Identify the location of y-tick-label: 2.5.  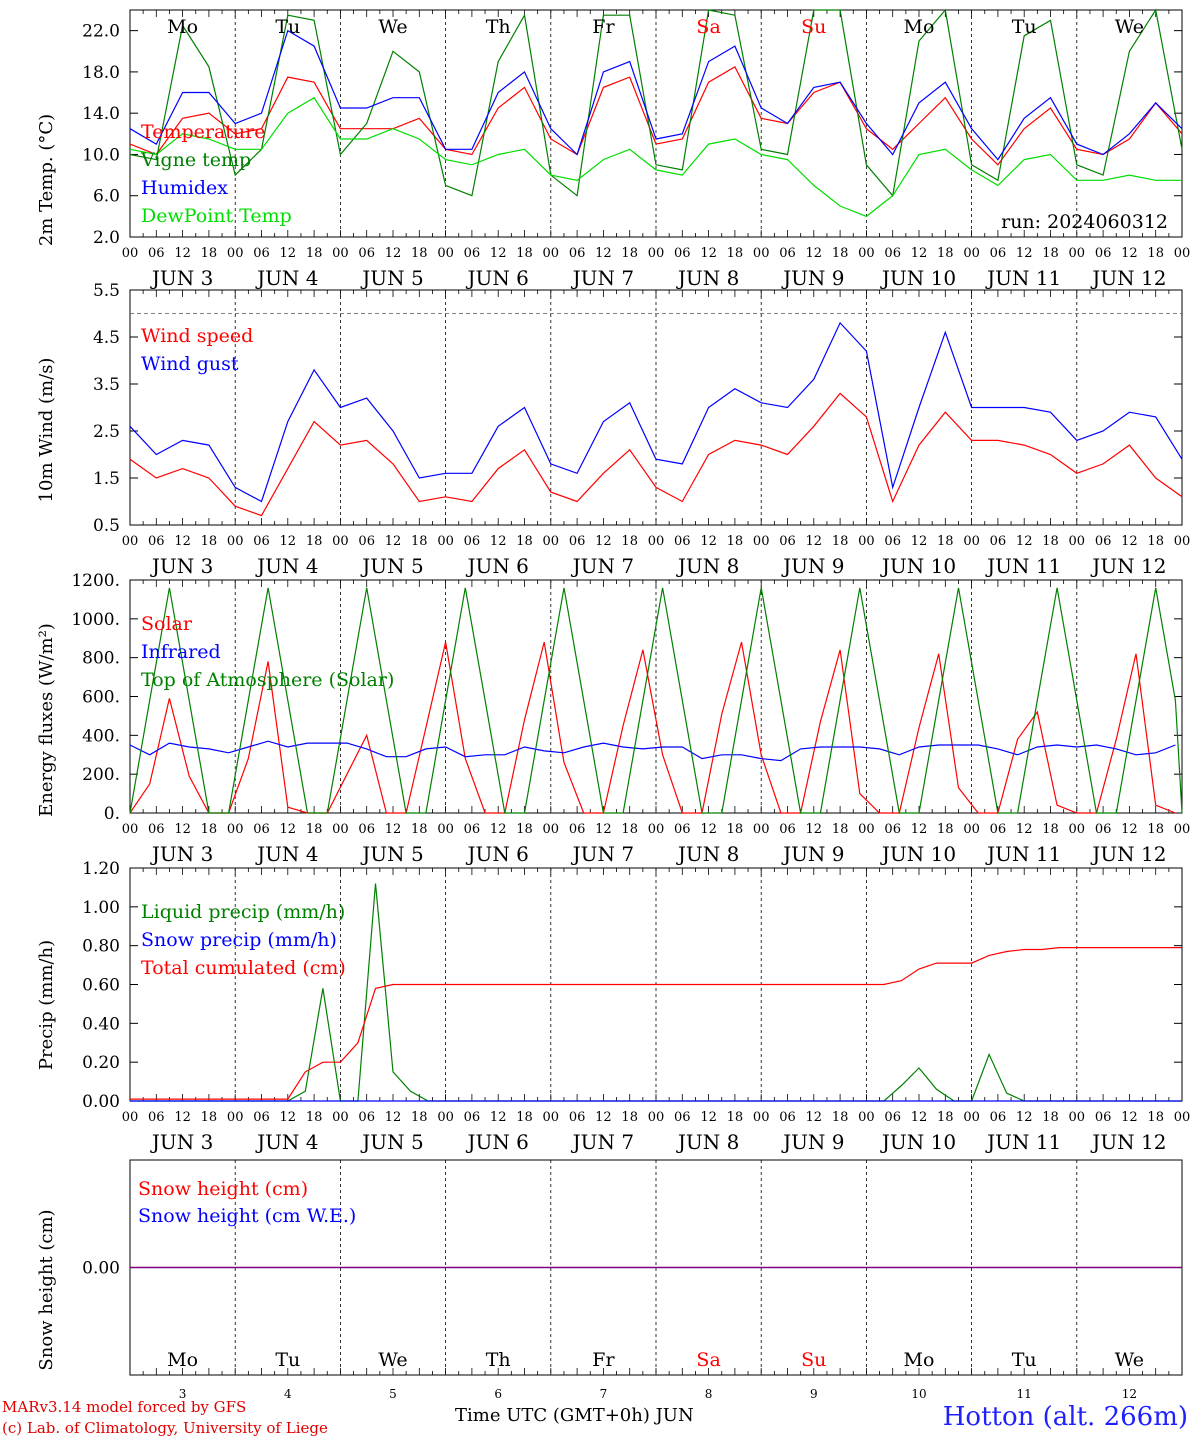
(106, 432).